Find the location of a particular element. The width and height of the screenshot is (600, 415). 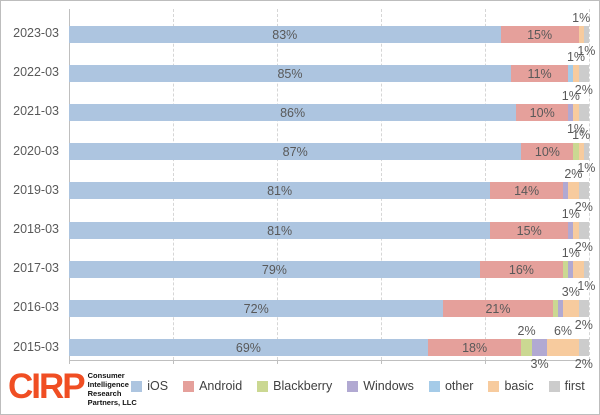

callout-label: 6% is located at coordinates (563, 331).